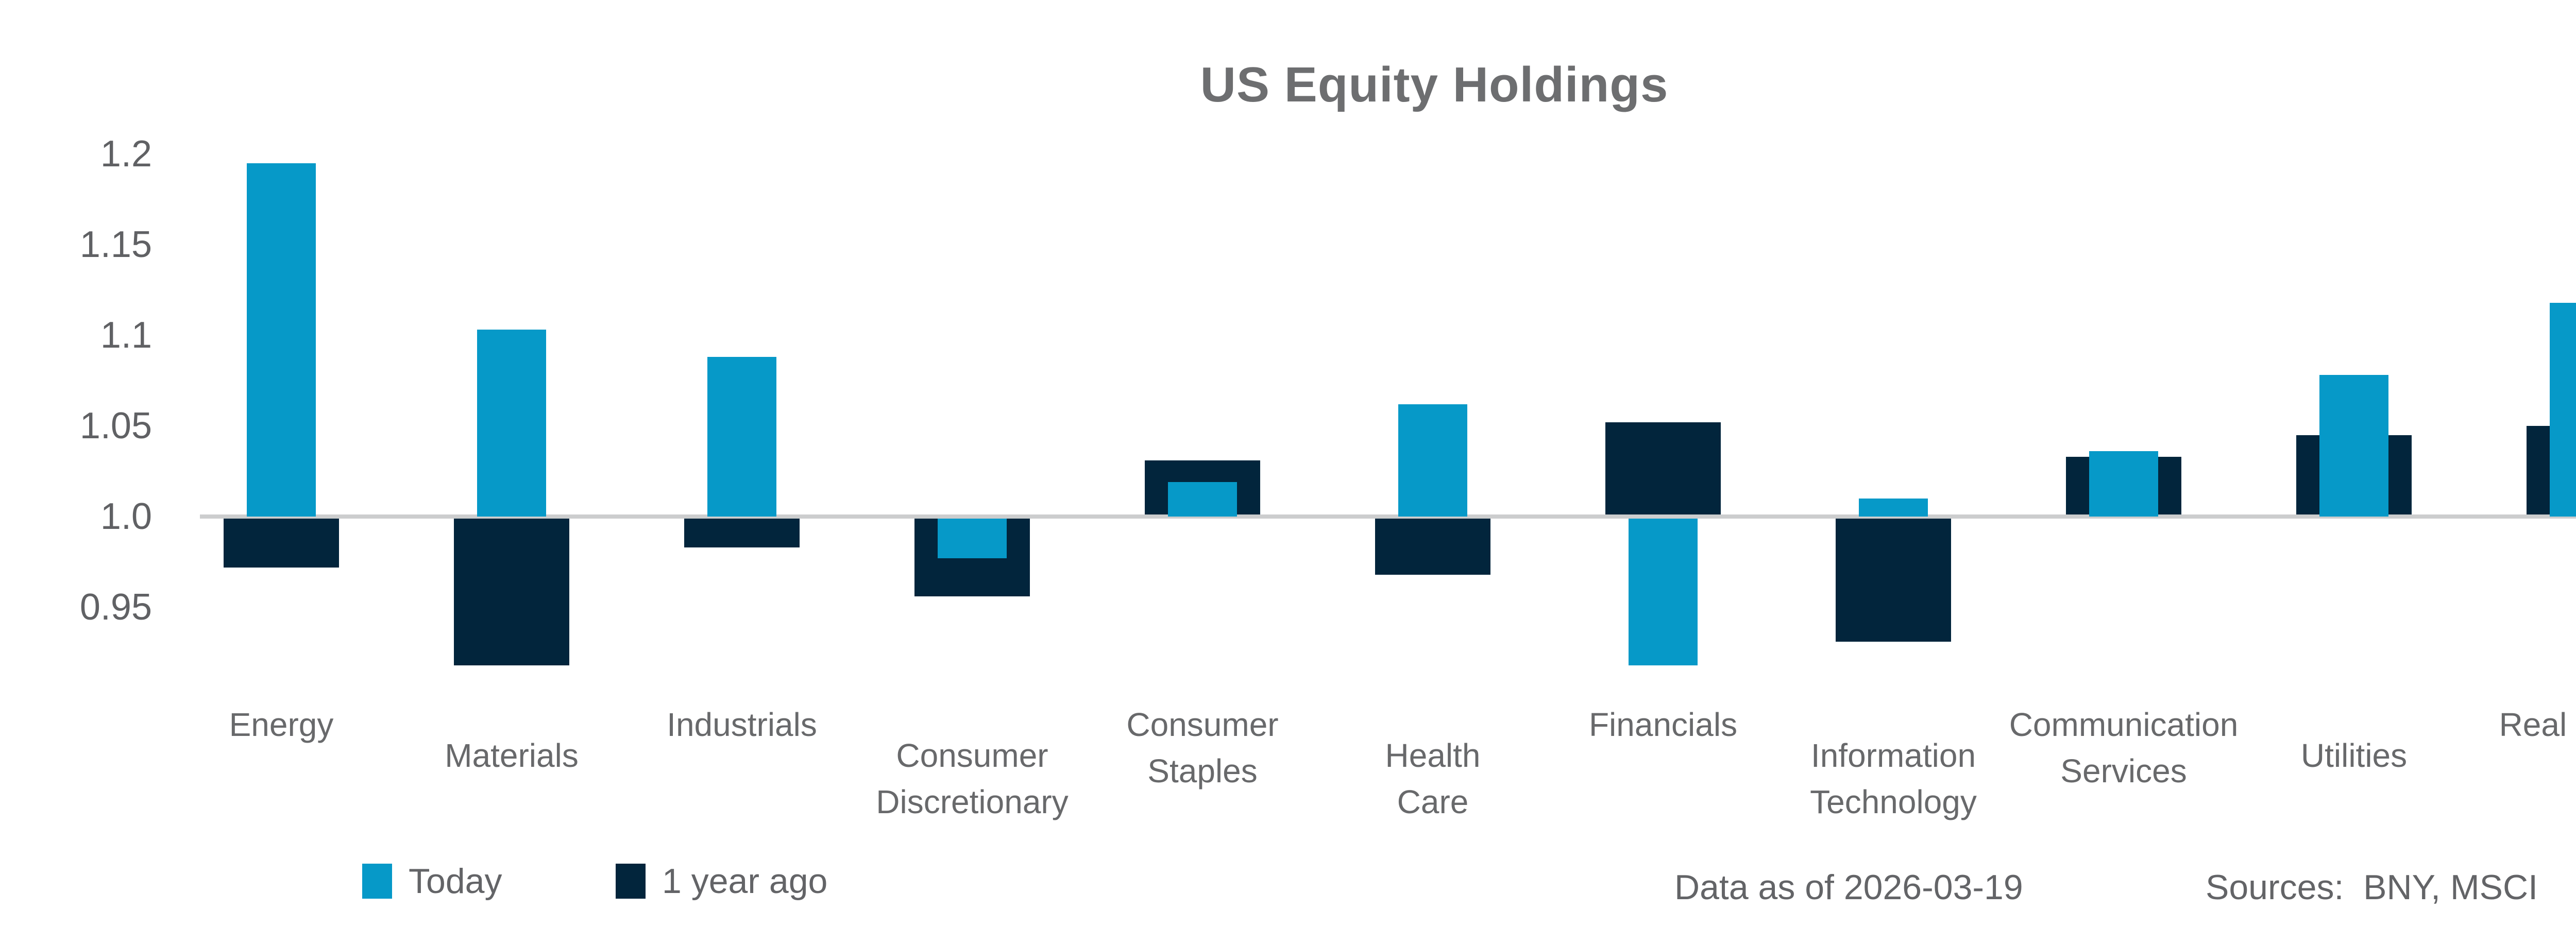 The image size is (2576, 927). Describe the element at coordinates (972, 778) in the screenshot. I see `category-label-consumer-discretionary: Consumer Discretionary` at that location.